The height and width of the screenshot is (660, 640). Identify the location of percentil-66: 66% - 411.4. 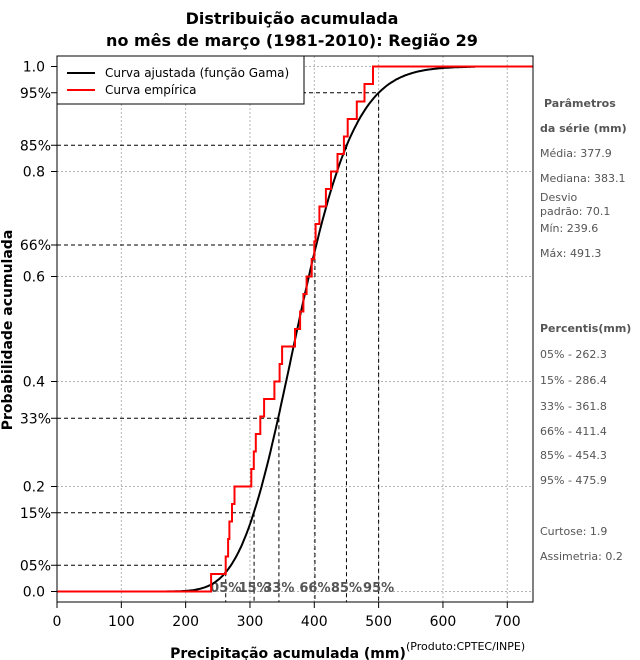
(573, 431).